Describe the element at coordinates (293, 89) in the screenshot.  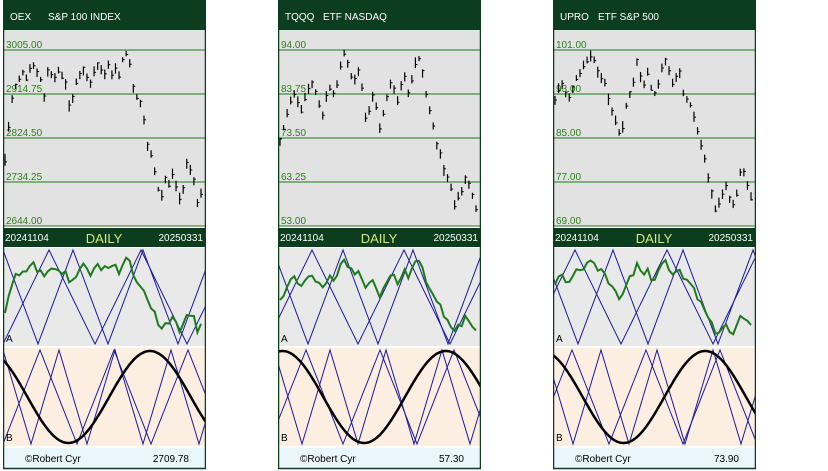
I see `y-tick-label: 83.75` at that location.